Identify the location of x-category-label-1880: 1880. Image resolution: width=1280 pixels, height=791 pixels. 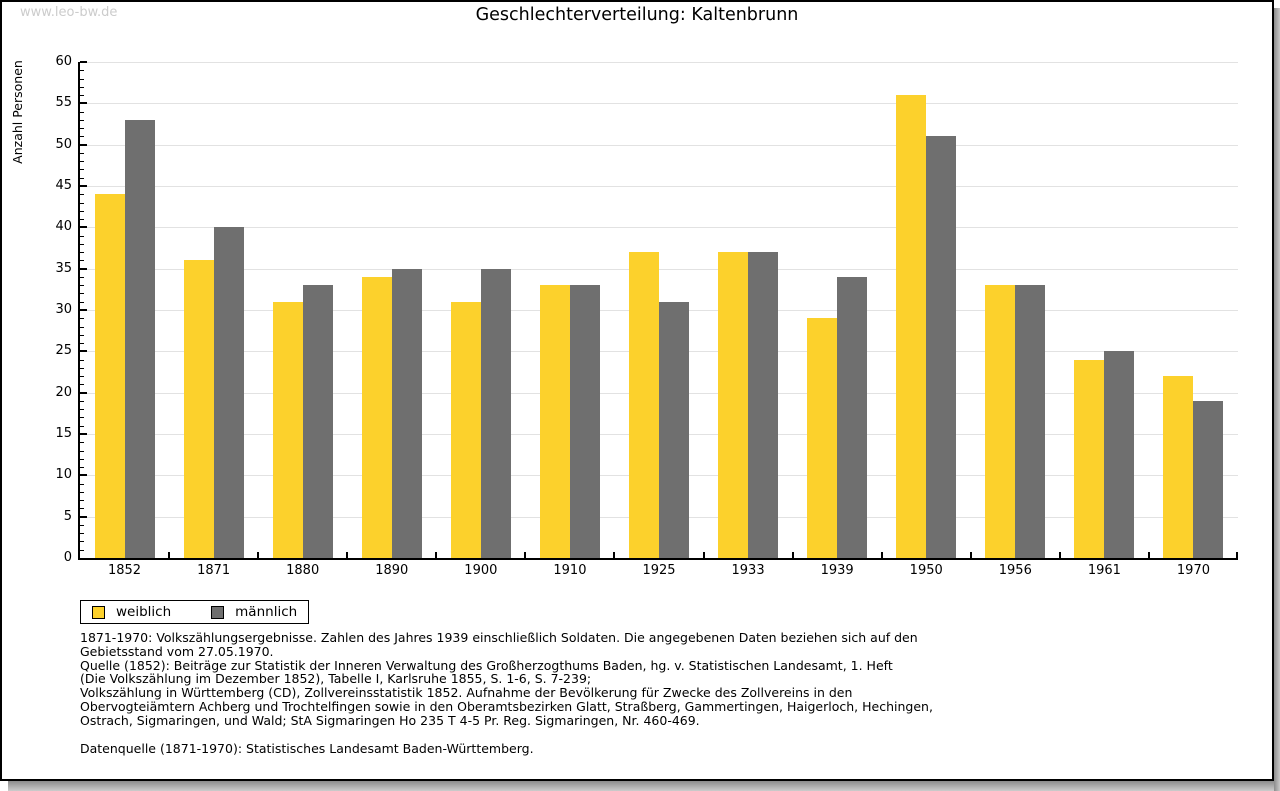
(303, 570).